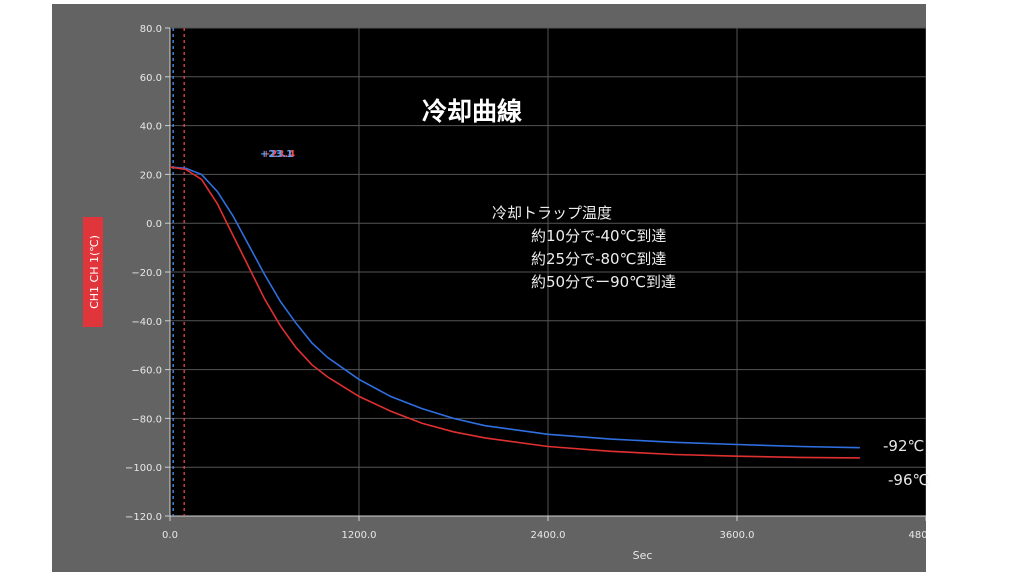 Image resolution: width=1024 pixels, height=576 pixels. Describe the element at coordinates (599, 259) in the screenshot. I see `annotation-line-2: 約25分で-80℃到達` at that location.